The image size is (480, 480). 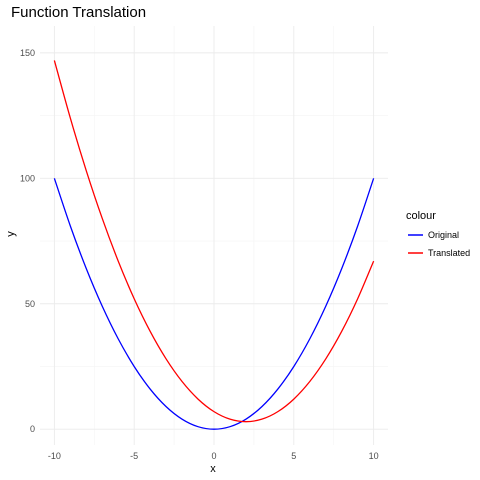 What do you see at coordinates (374, 456) in the screenshot?
I see `x-tick-label: 10` at bounding box center [374, 456].